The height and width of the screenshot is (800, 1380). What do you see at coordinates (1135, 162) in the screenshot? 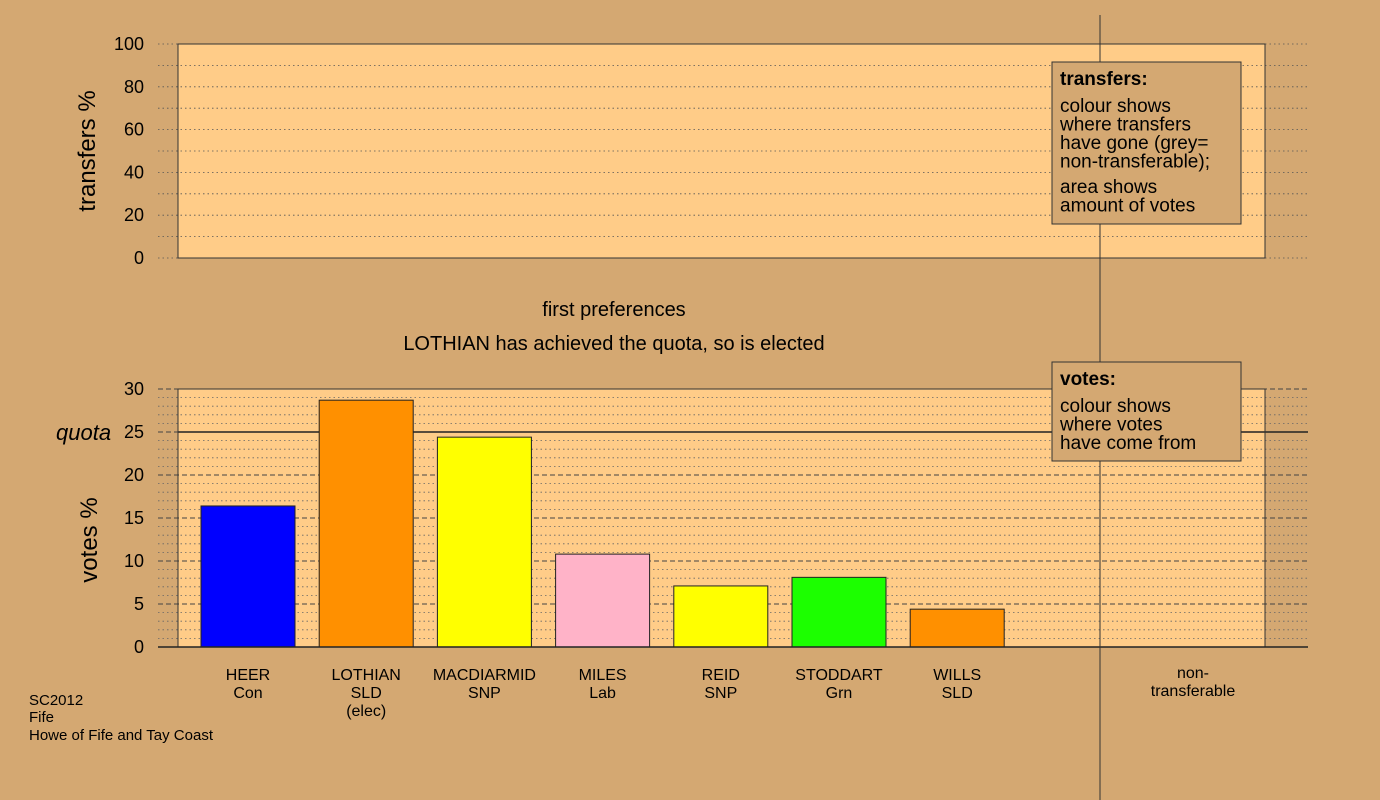
I see `legend-text: non-transferable);` at bounding box center [1135, 162].